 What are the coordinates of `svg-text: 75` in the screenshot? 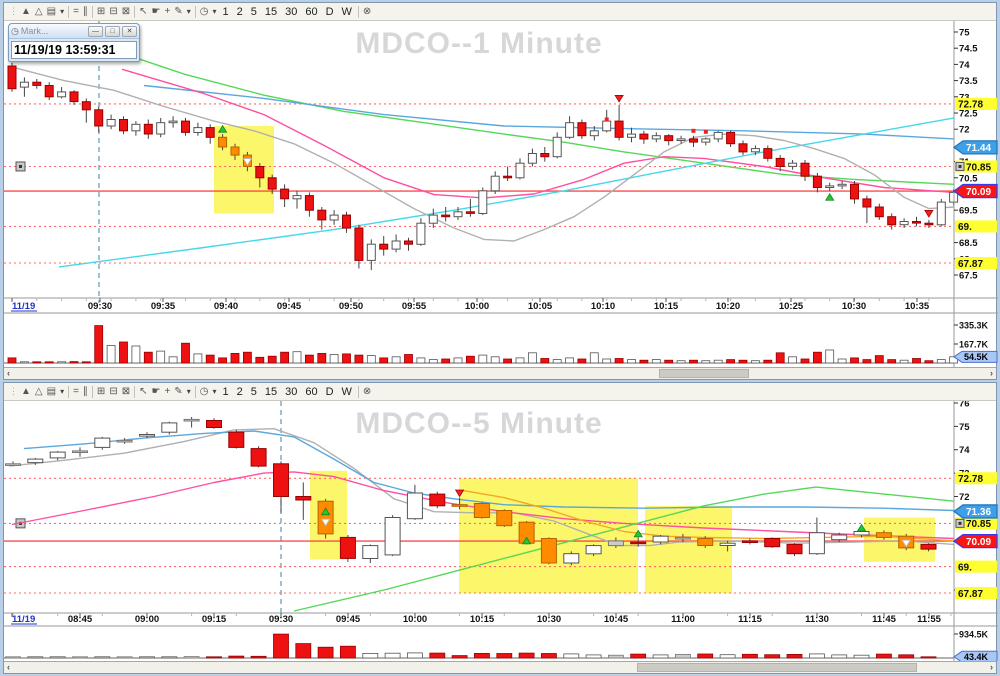 It's located at (964, 33).